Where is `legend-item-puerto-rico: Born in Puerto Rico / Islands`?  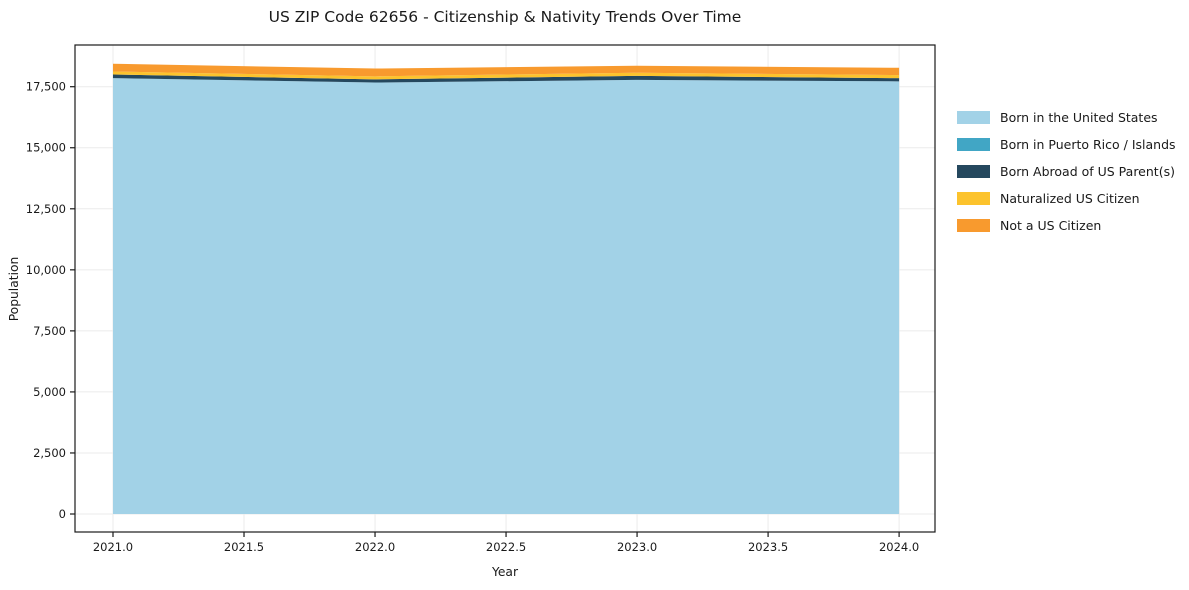
legend-item-puerto-rico: Born in Puerto Rico / Islands is located at coordinates (1066, 144).